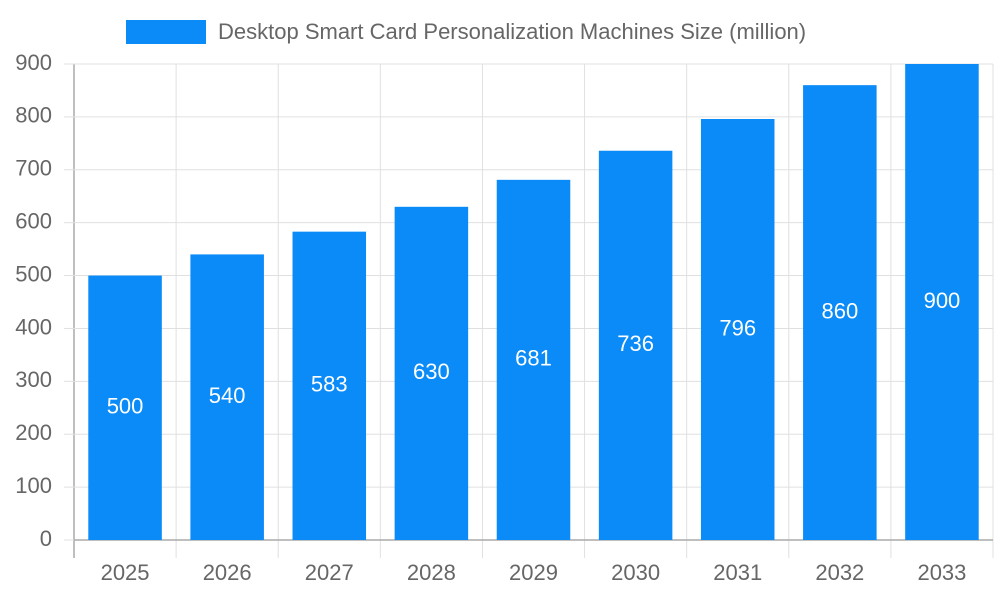  I want to click on y-tick-label: 700, so click(33, 168).